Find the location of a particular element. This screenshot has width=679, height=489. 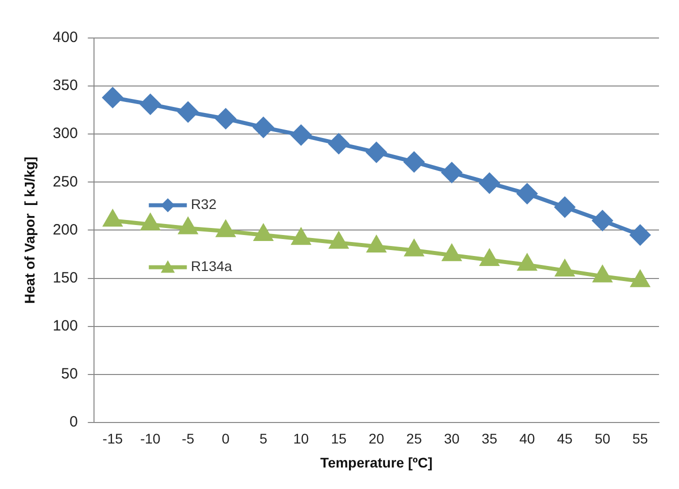

x-tick-label: 5 is located at coordinates (263, 438).